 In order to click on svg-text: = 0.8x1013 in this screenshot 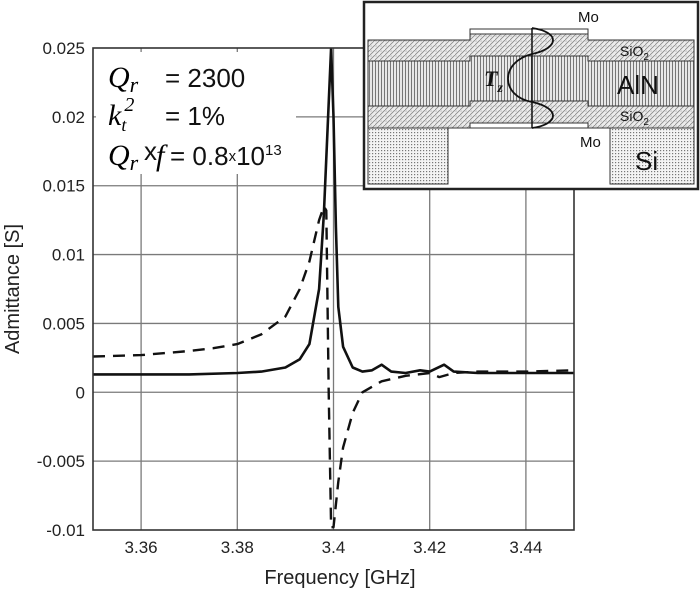, I will do `click(226, 156)`.